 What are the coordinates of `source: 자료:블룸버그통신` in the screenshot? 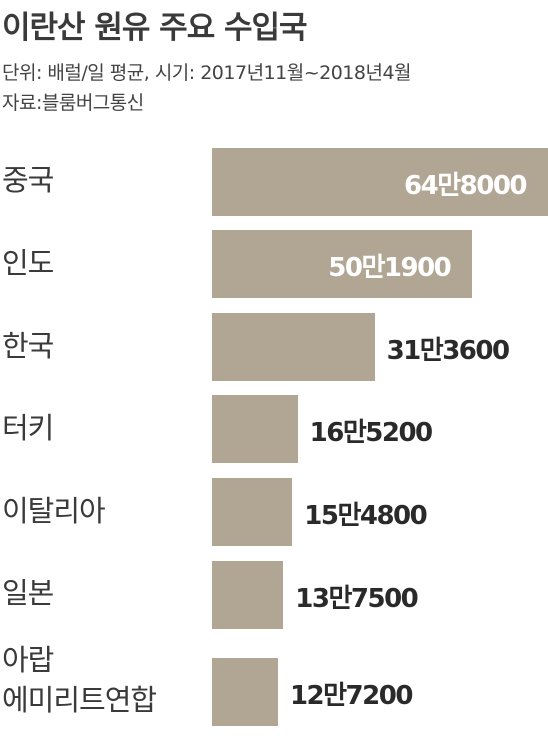 It's located at (73, 103).